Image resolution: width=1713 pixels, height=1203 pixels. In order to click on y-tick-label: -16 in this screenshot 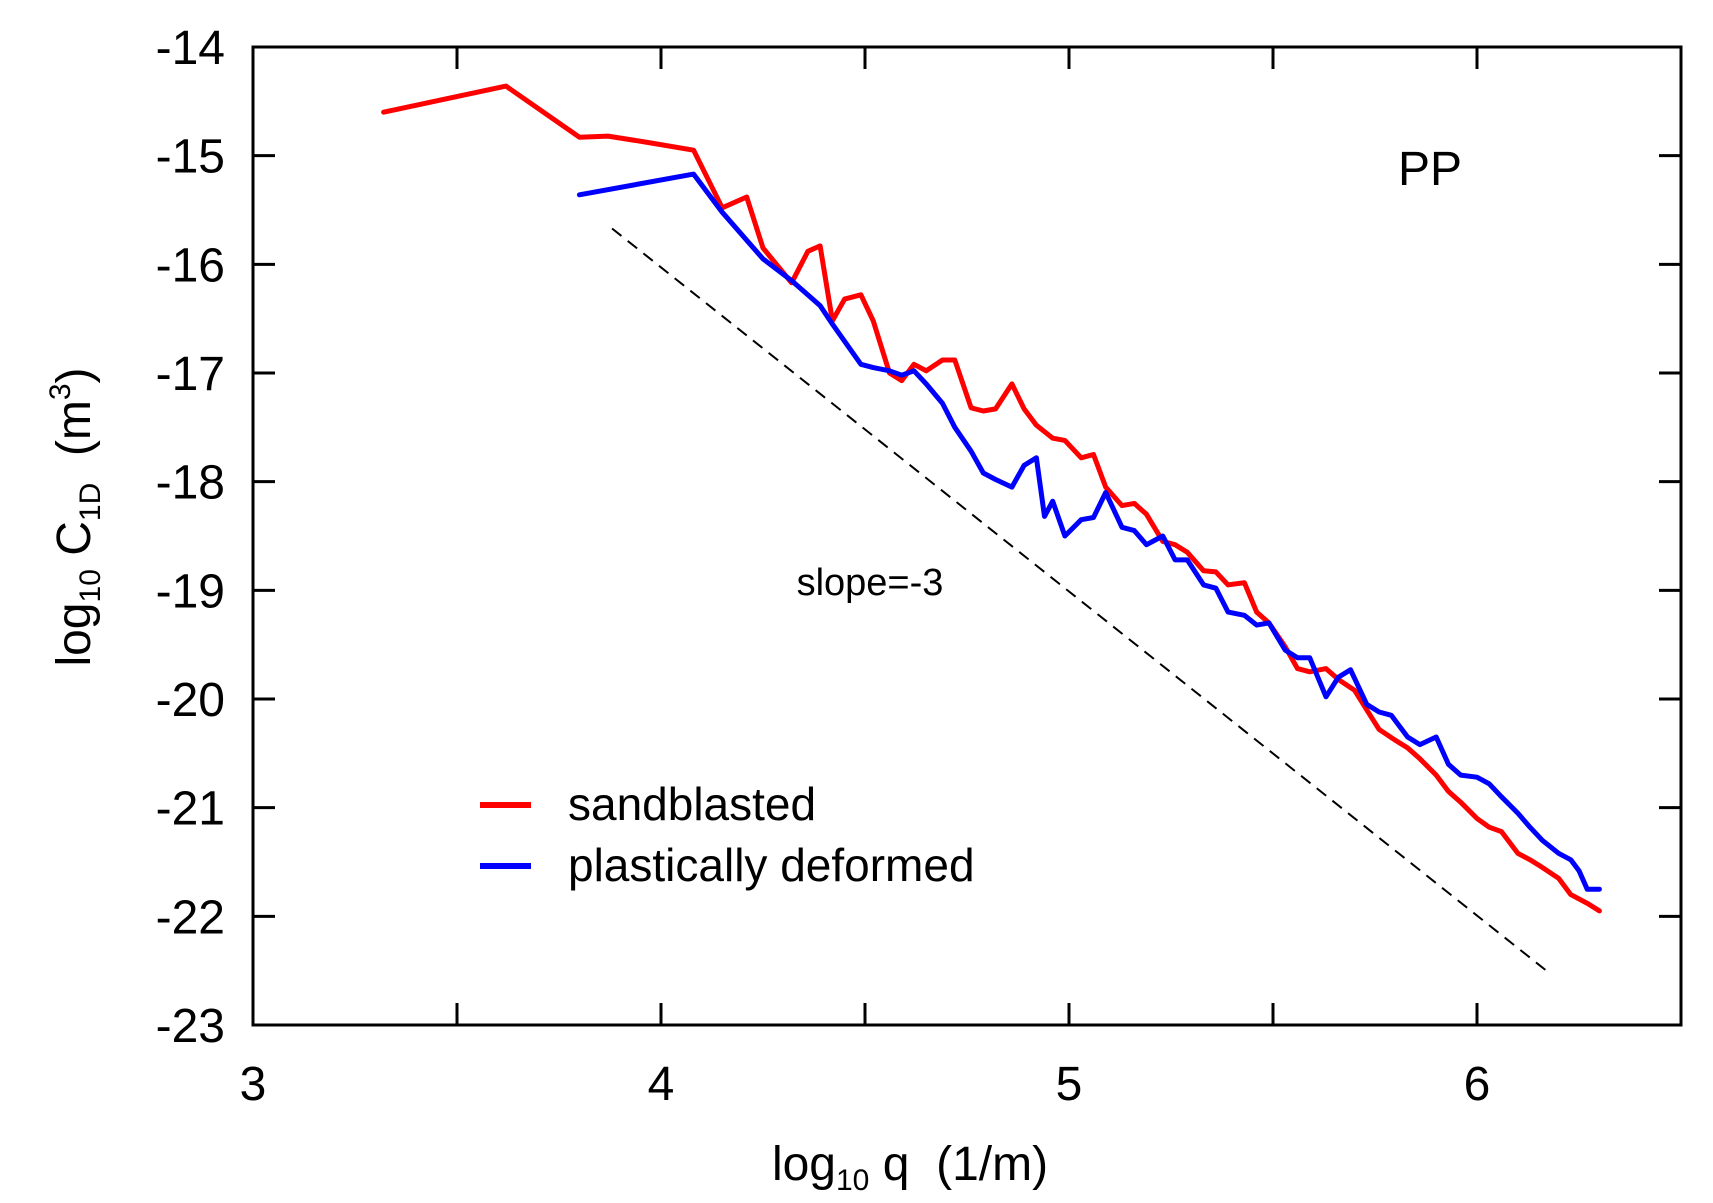, I will do `click(190, 265)`.